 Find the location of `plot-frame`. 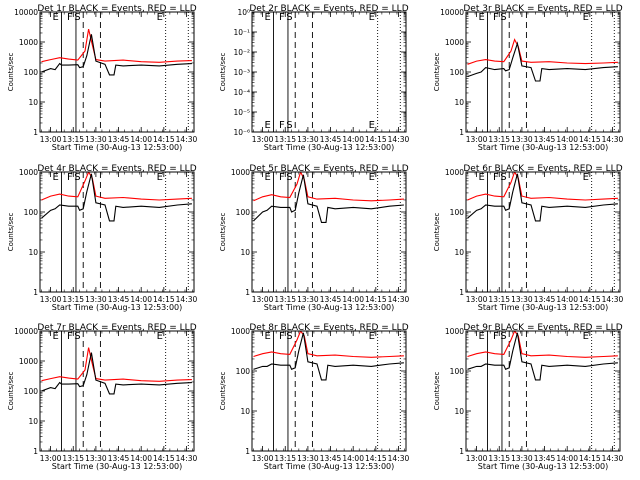

plot-frame is located at coordinates (329, 391).